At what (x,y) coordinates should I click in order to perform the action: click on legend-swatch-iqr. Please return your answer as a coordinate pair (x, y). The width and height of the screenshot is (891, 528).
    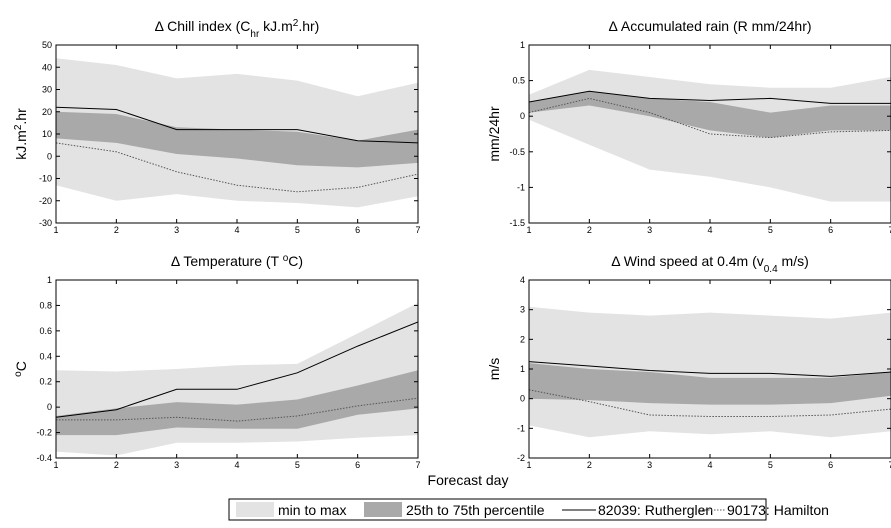
    Looking at the image, I should click on (383, 509).